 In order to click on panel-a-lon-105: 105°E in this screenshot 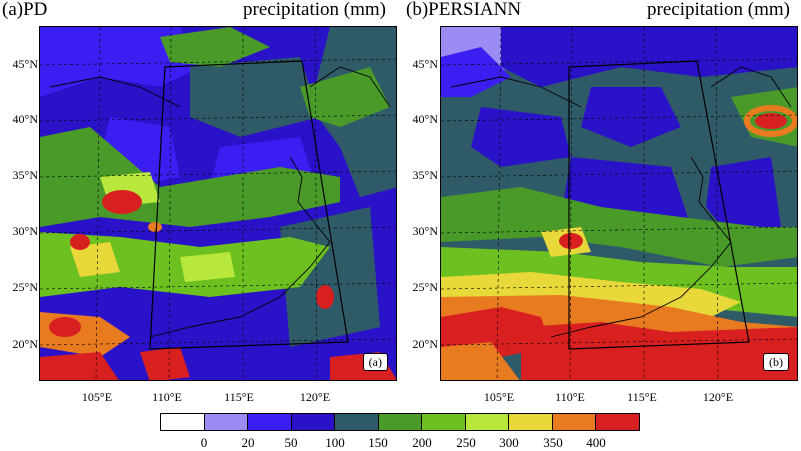, I will do `click(97, 397)`.